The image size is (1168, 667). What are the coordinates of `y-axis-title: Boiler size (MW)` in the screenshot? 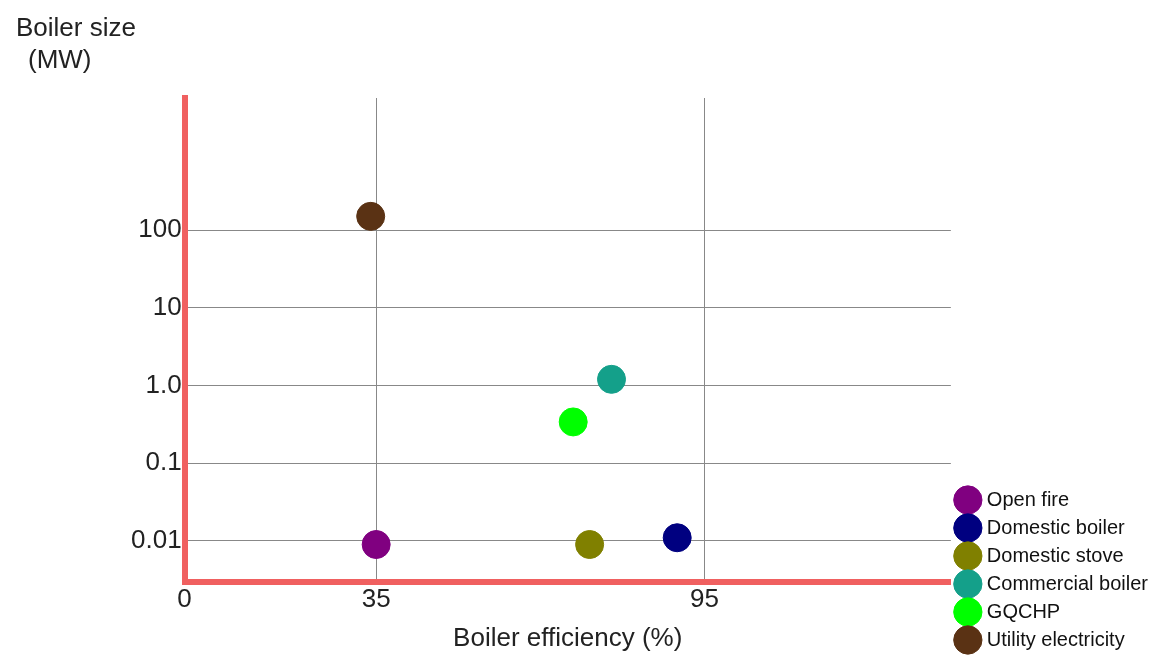 It's located at (76, 43).